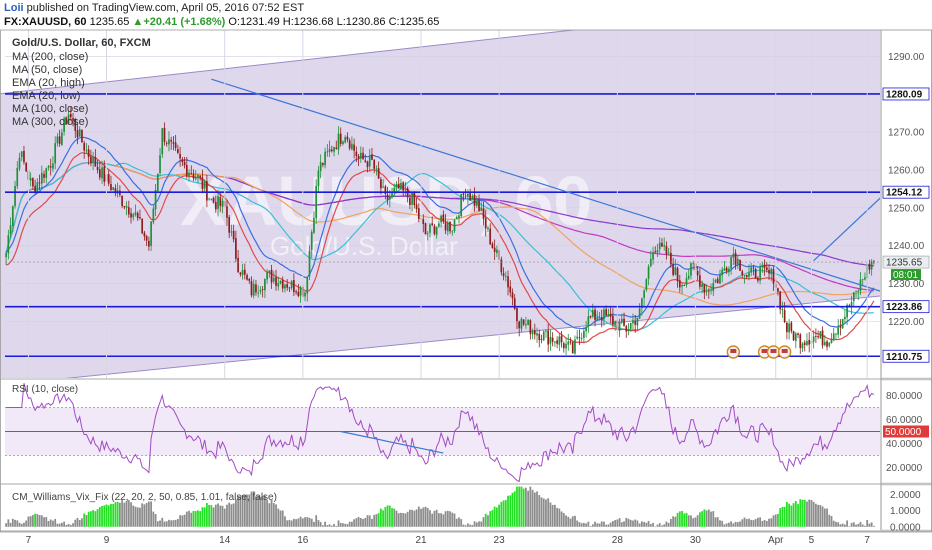  What do you see at coordinates (308, 22) in the screenshot?
I see `high-value: H:1236.68` at bounding box center [308, 22].